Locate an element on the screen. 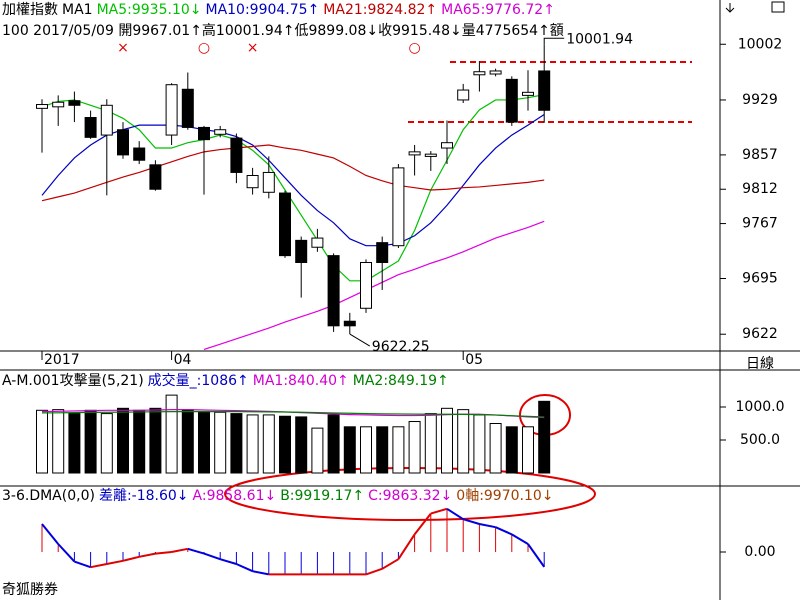  header-item: 3-6.DMA(0,0) is located at coordinates (48, 496).